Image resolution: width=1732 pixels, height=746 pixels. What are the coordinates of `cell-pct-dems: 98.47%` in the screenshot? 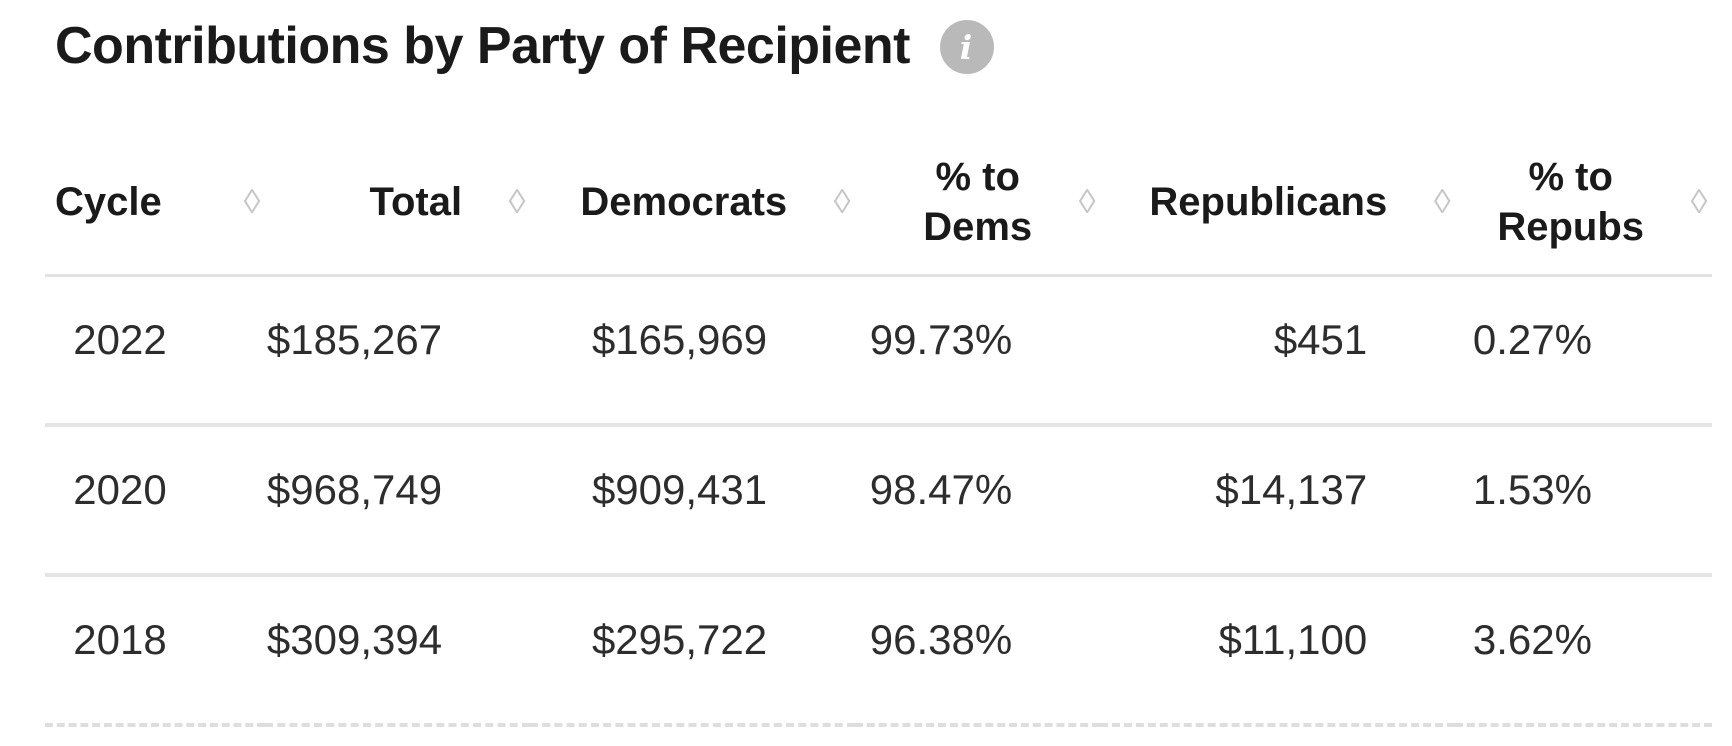 It's located at (978, 499).